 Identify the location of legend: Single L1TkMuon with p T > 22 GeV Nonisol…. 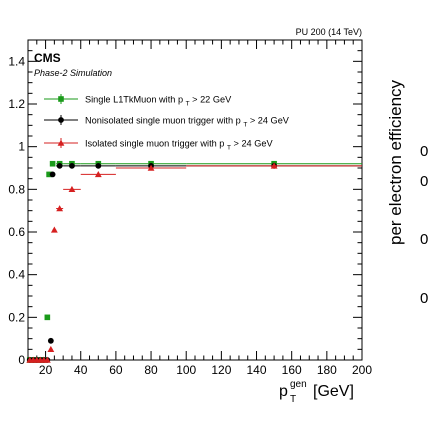
(167, 123).